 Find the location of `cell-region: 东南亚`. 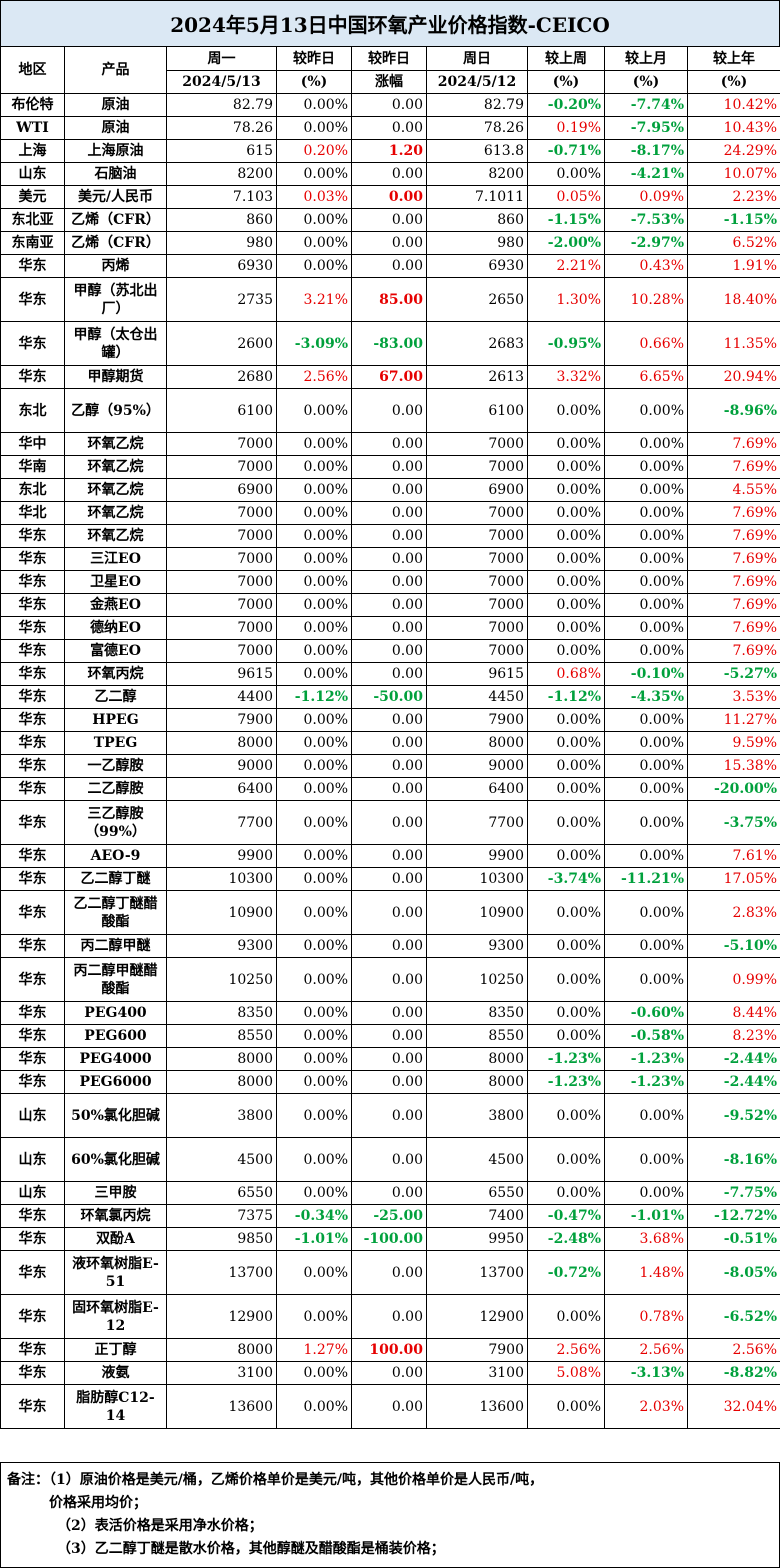

cell-region: 东南亚 is located at coordinates (32, 243).